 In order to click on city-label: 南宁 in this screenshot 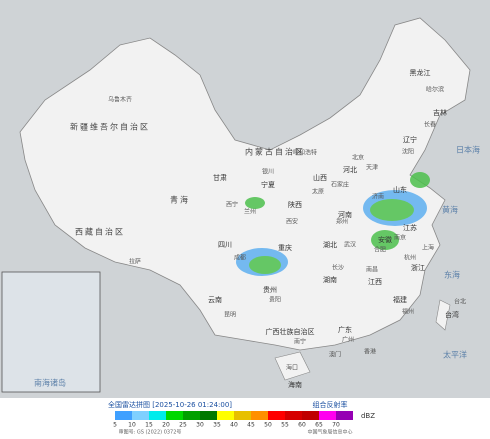, I will do `click(300, 342)`.